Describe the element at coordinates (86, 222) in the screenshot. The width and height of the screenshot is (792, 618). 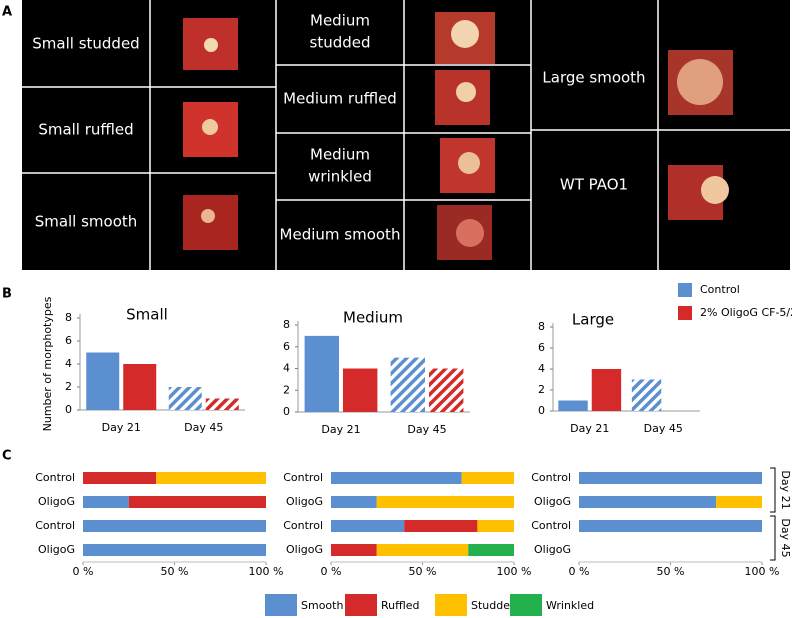
I see `morphotype-label: Small smooth` at that location.